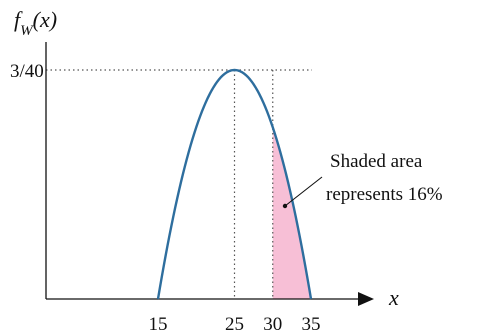  I want to click on y-tick-label: 3/40, so click(27, 71).